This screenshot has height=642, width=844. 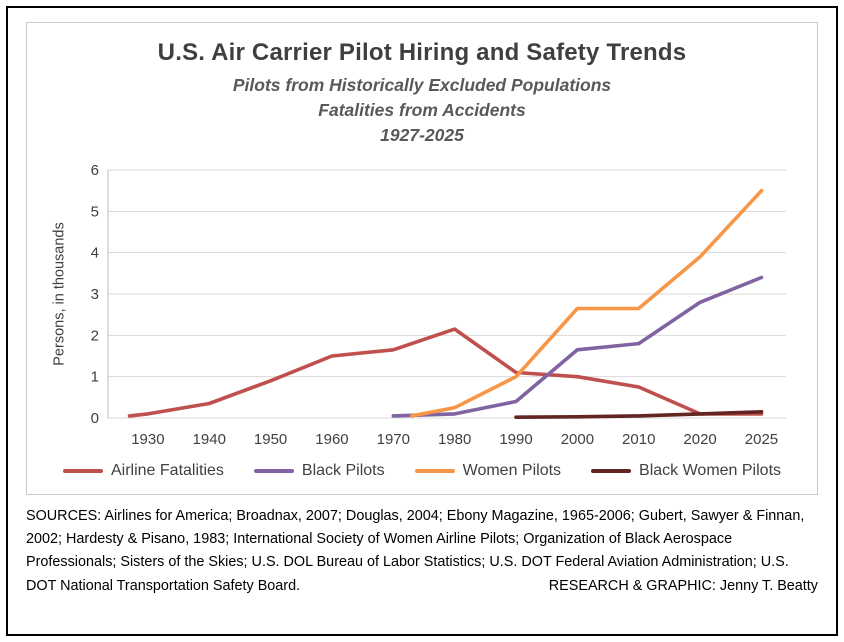 I want to click on y-tick-label: 1, so click(x=95, y=376).